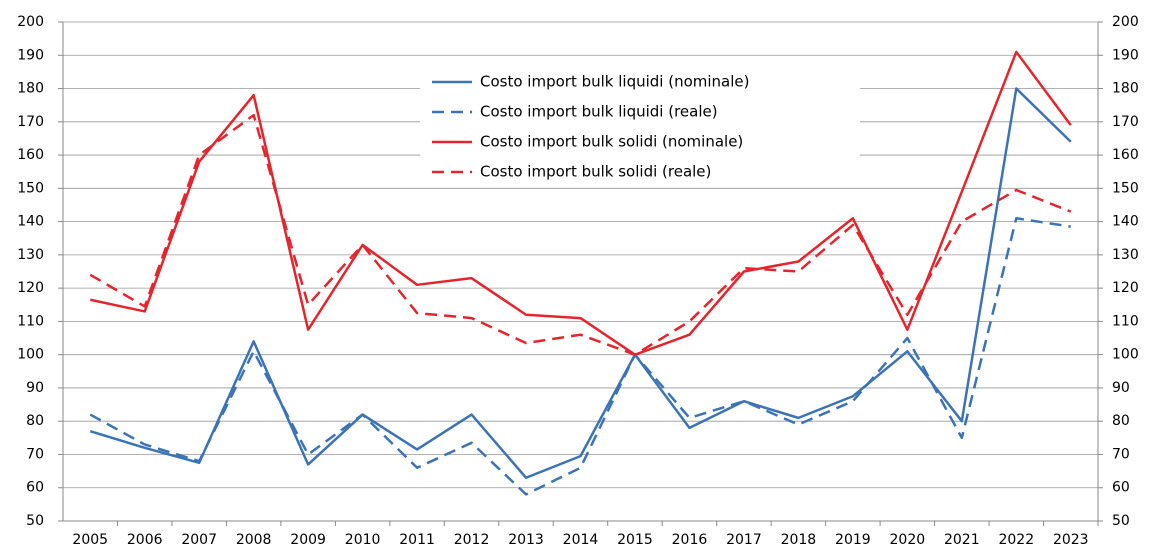 This screenshot has width=1151, height=553. What do you see at coordinates (30, 188) in the screenshot?
I see `y-tick-label: 150` at bounding box center [30, 188].